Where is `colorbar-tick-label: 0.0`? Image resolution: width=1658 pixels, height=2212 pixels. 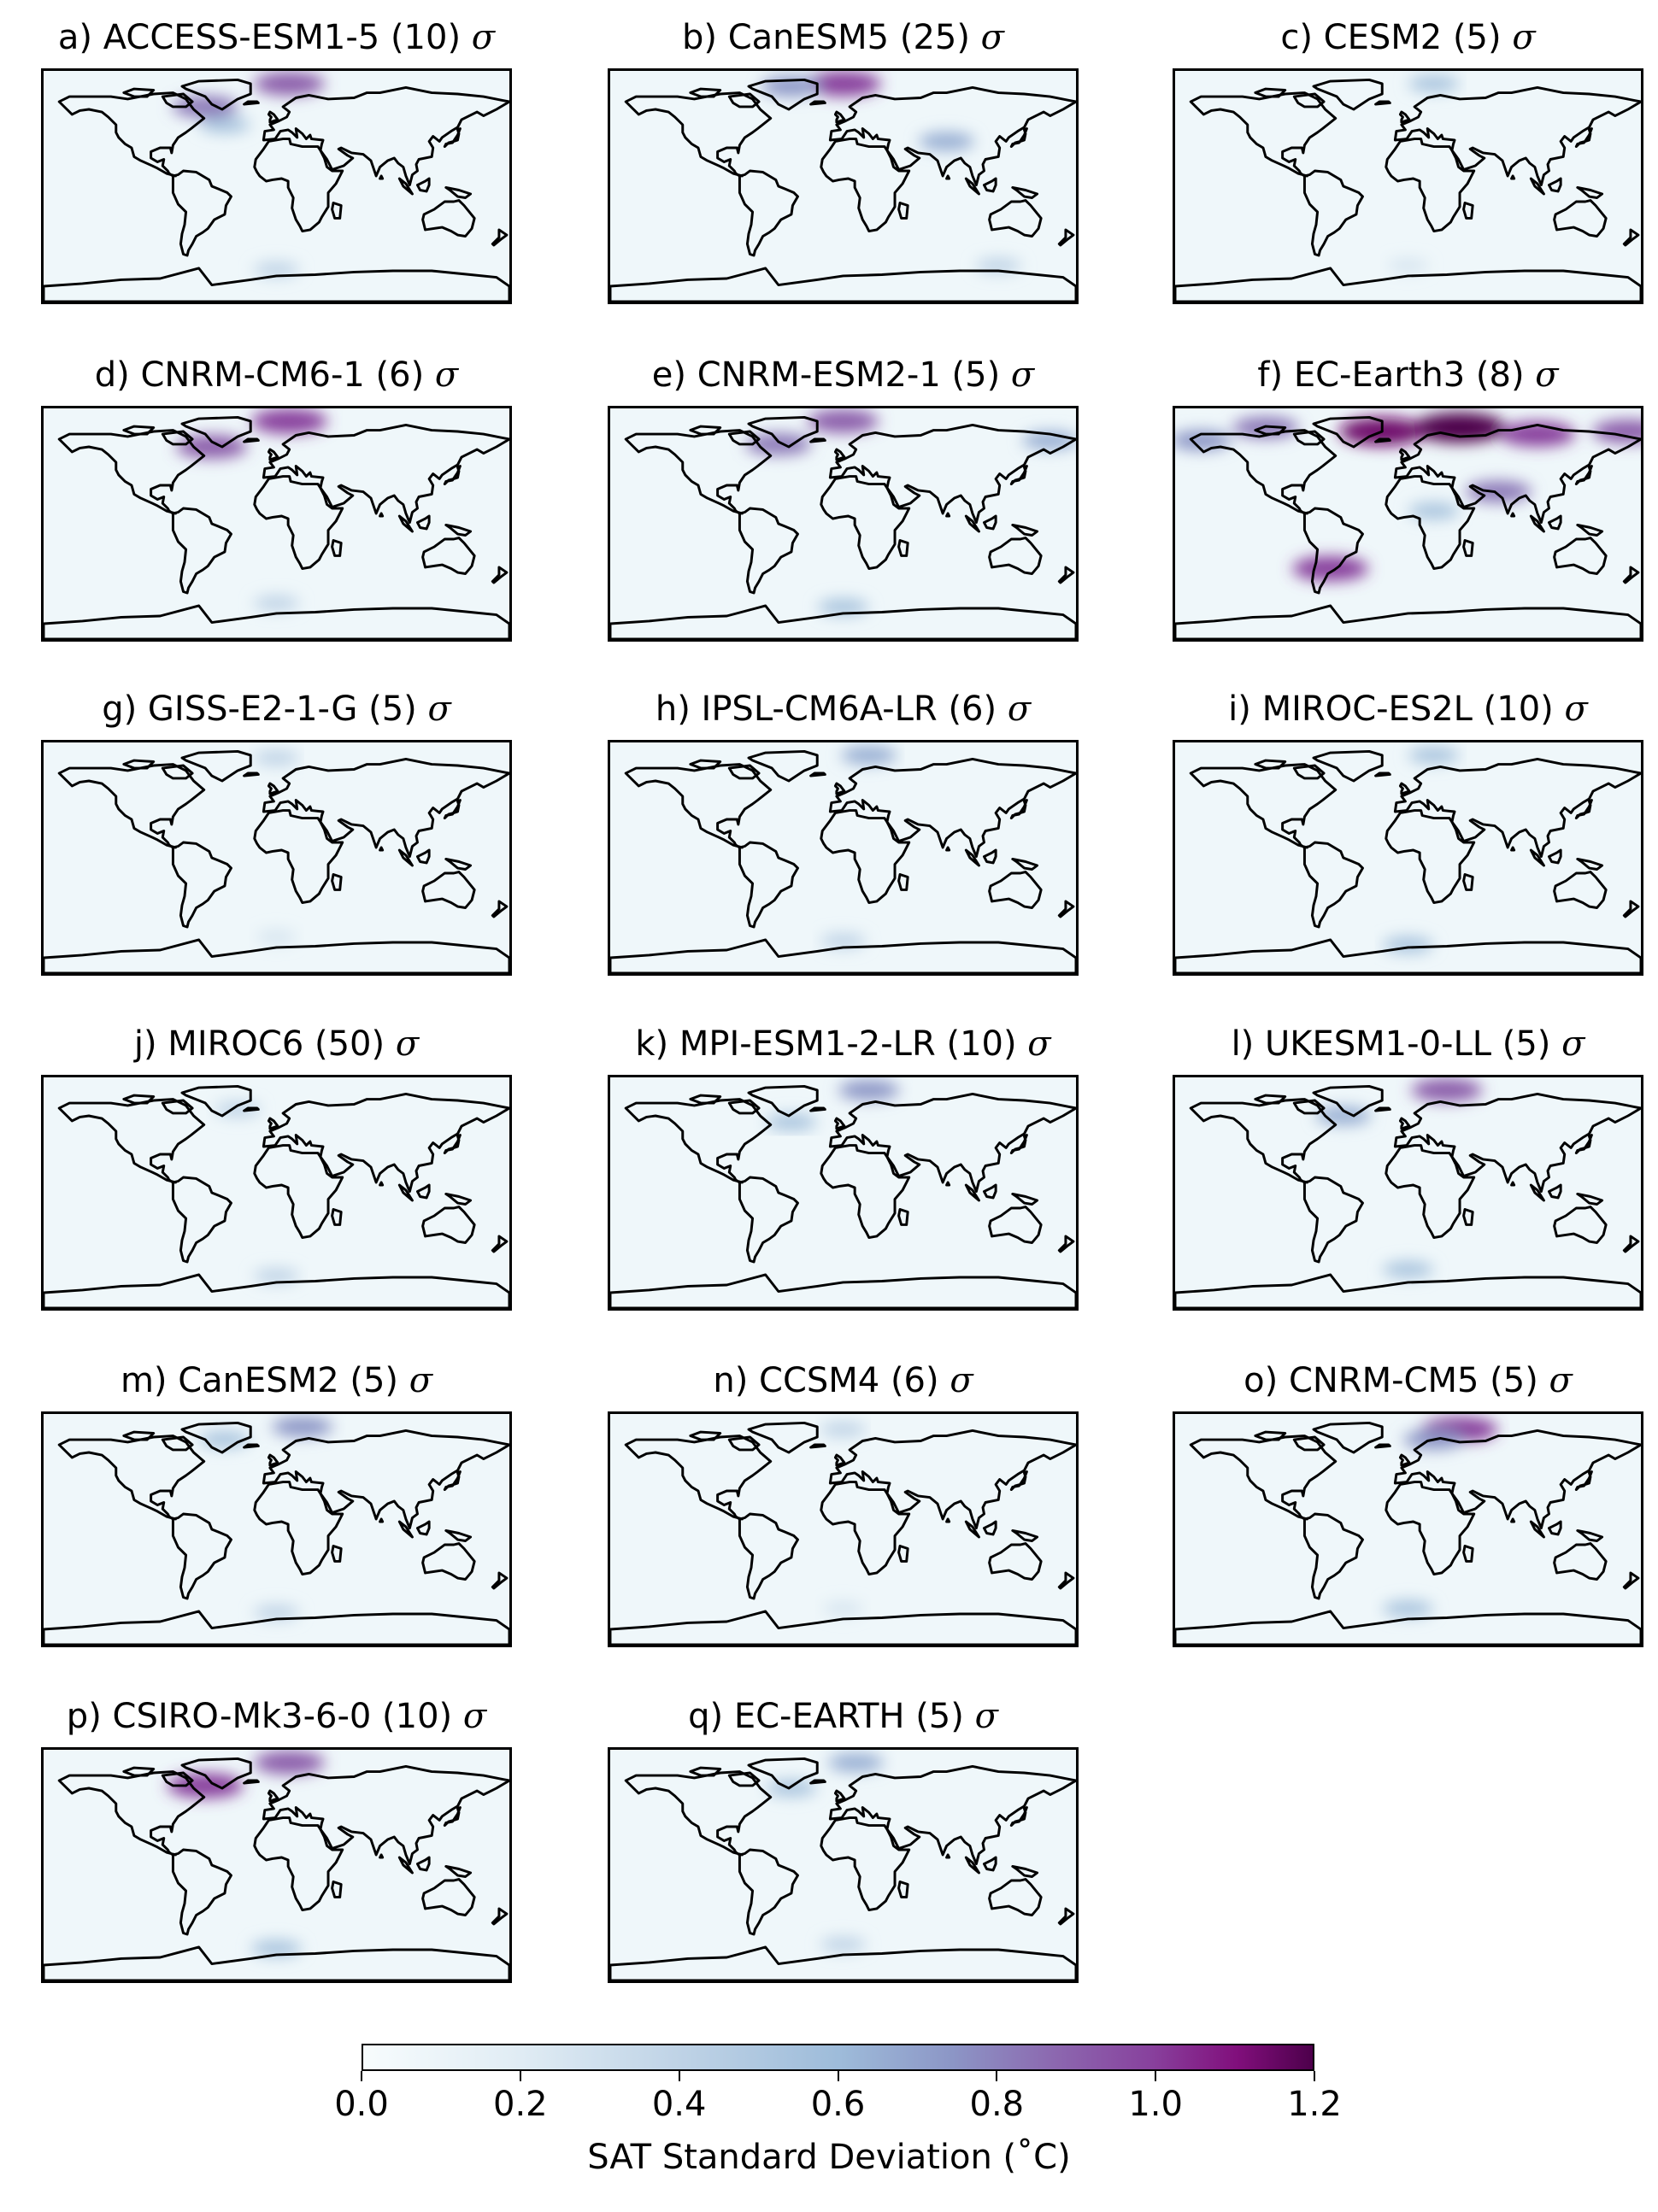
colorbar-tick-label: 0.0 is located at coordinates (361, 2104).